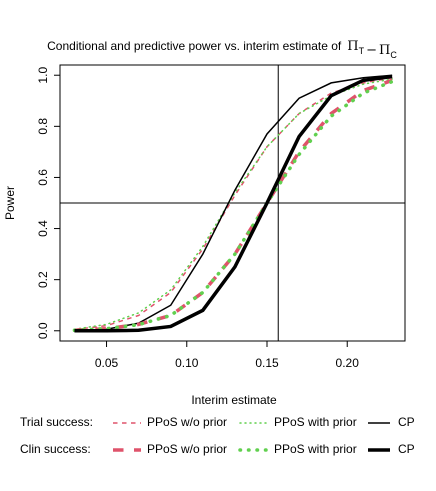 This screenshot has width=436, height=491. What do you see at coordinates (362, 51) in the screenshot?
I see `title-math-sub: T` at bounding box center [362, 51].